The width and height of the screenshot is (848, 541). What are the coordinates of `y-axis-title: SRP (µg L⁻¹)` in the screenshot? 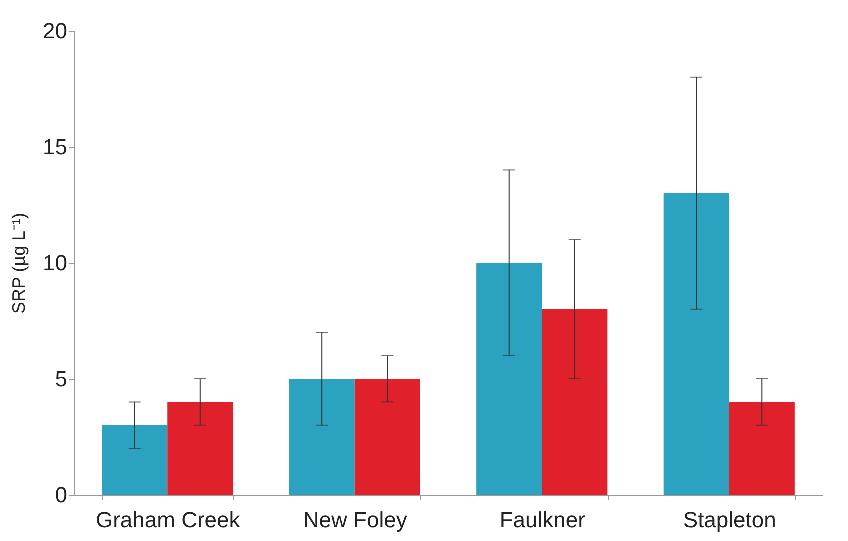 It's located at (19, 263).